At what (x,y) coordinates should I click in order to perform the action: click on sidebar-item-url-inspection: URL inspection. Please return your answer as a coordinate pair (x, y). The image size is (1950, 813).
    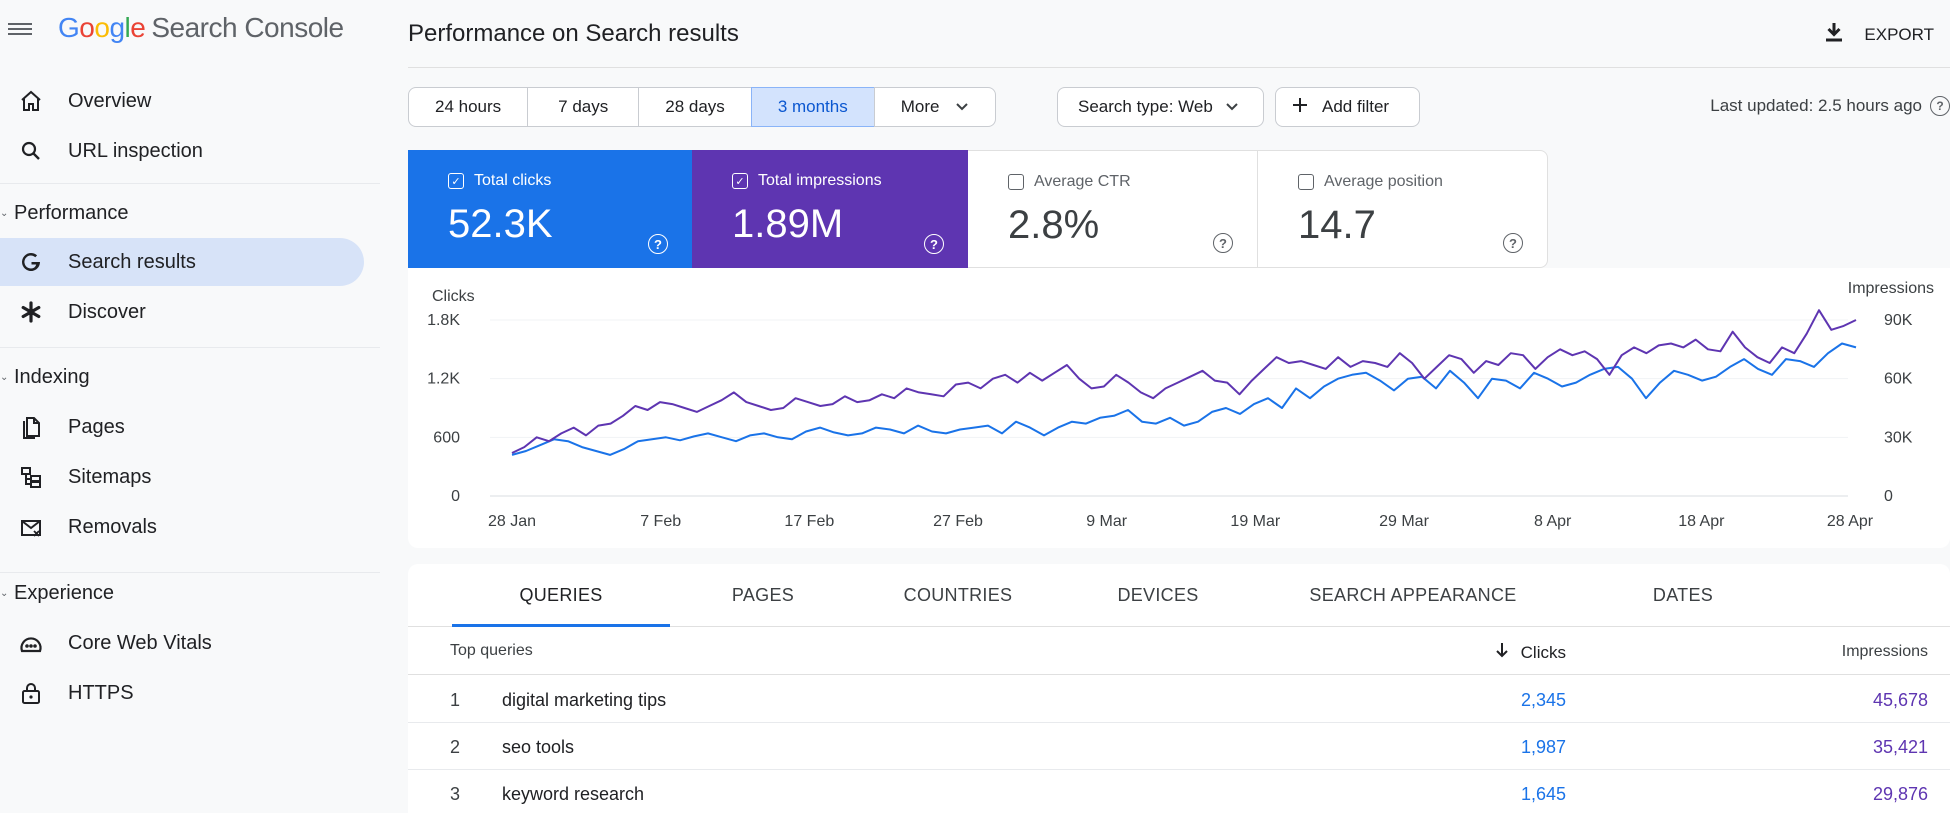
    Looking at the image, I should click on (182, 151).